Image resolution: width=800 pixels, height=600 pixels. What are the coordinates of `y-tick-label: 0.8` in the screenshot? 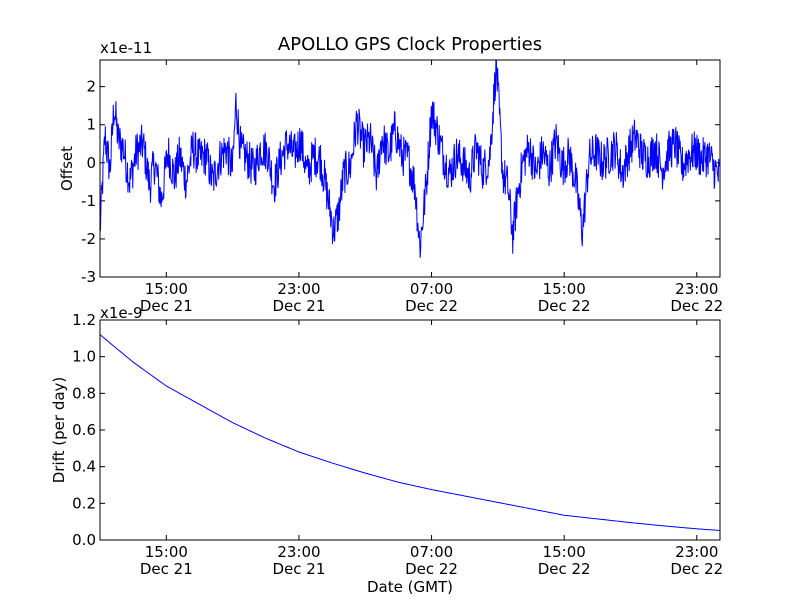 It's located at (84, 393).